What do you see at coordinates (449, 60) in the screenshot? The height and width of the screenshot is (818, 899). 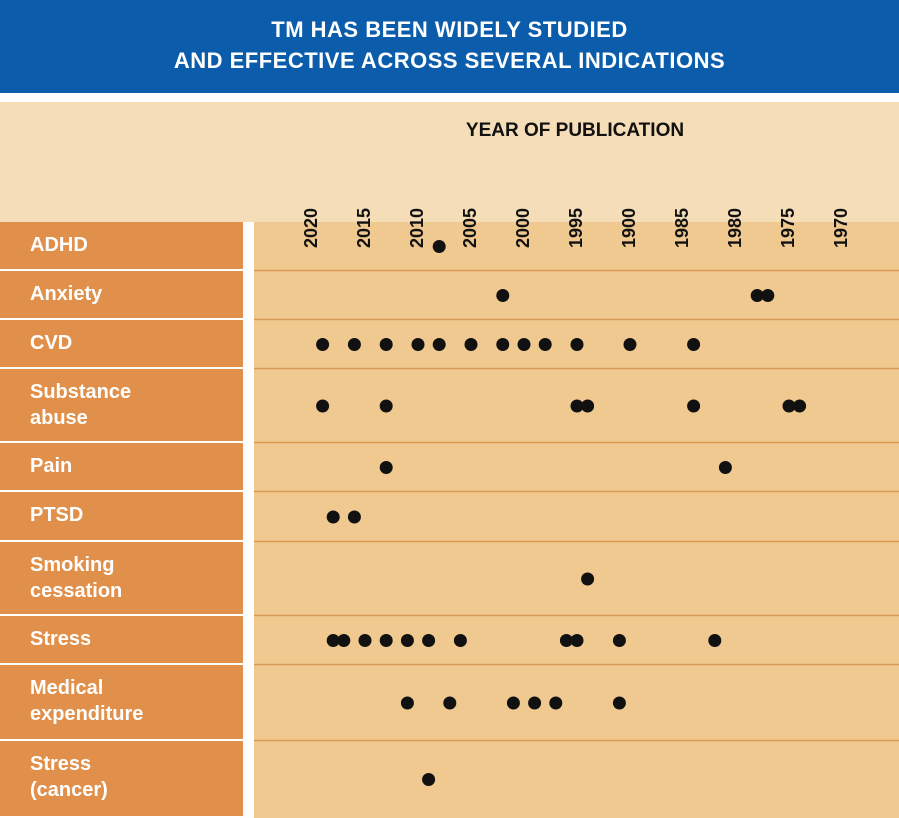 I see `title-line: AND EFFECTIVE ACROSS SEVERAL INDICATIONS` at bounding box center [449, 60].